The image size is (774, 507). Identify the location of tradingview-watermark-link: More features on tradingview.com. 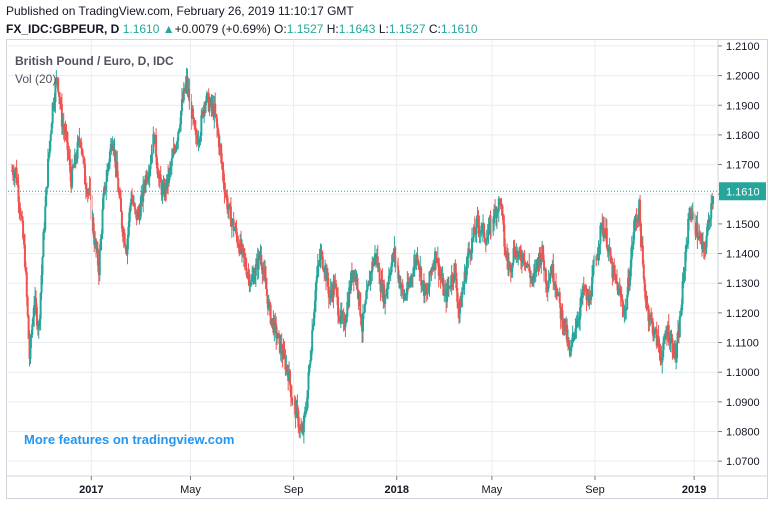
(129, 439).